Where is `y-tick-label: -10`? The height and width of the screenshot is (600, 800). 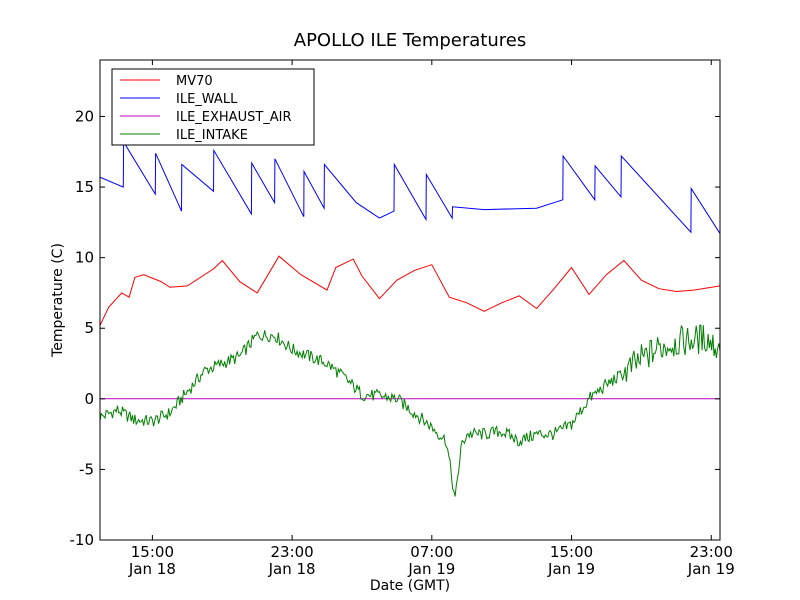 y-tick-label: -10 is located at coordinates (82, 540).